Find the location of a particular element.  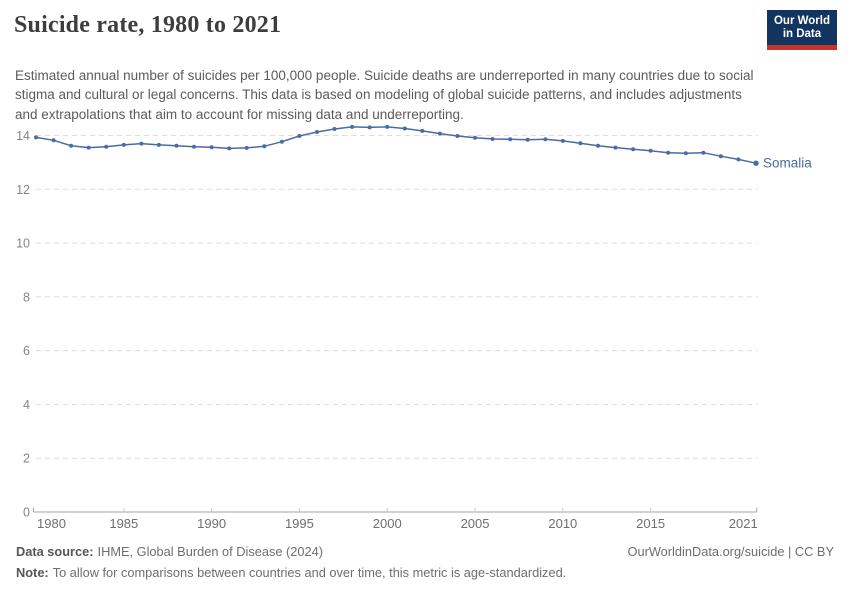

x-tick-label: 1985 is located at coordinates (123, 523).